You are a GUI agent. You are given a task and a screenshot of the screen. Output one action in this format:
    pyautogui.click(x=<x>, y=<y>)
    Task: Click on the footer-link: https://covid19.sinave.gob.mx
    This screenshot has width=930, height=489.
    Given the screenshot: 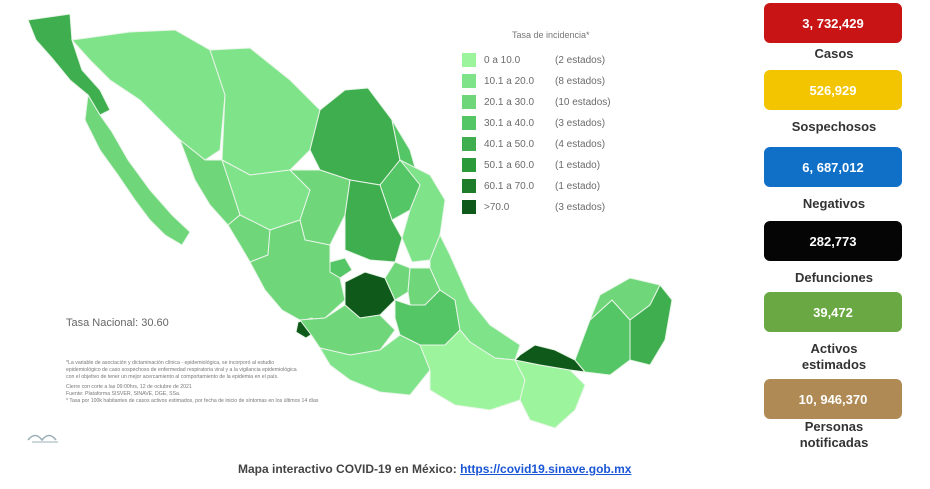 What is the action you would take?
    pyautogui.click(x=546, y=469)
    